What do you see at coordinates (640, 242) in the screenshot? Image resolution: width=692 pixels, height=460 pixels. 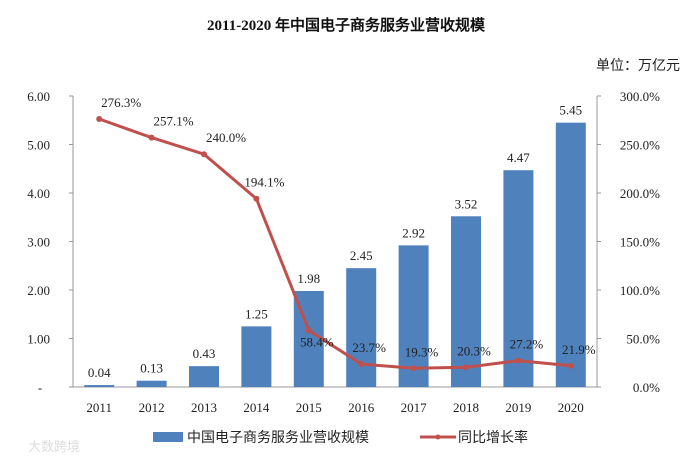 I see `right-tick-label: 150.0%` at bounding box center [640, 242].